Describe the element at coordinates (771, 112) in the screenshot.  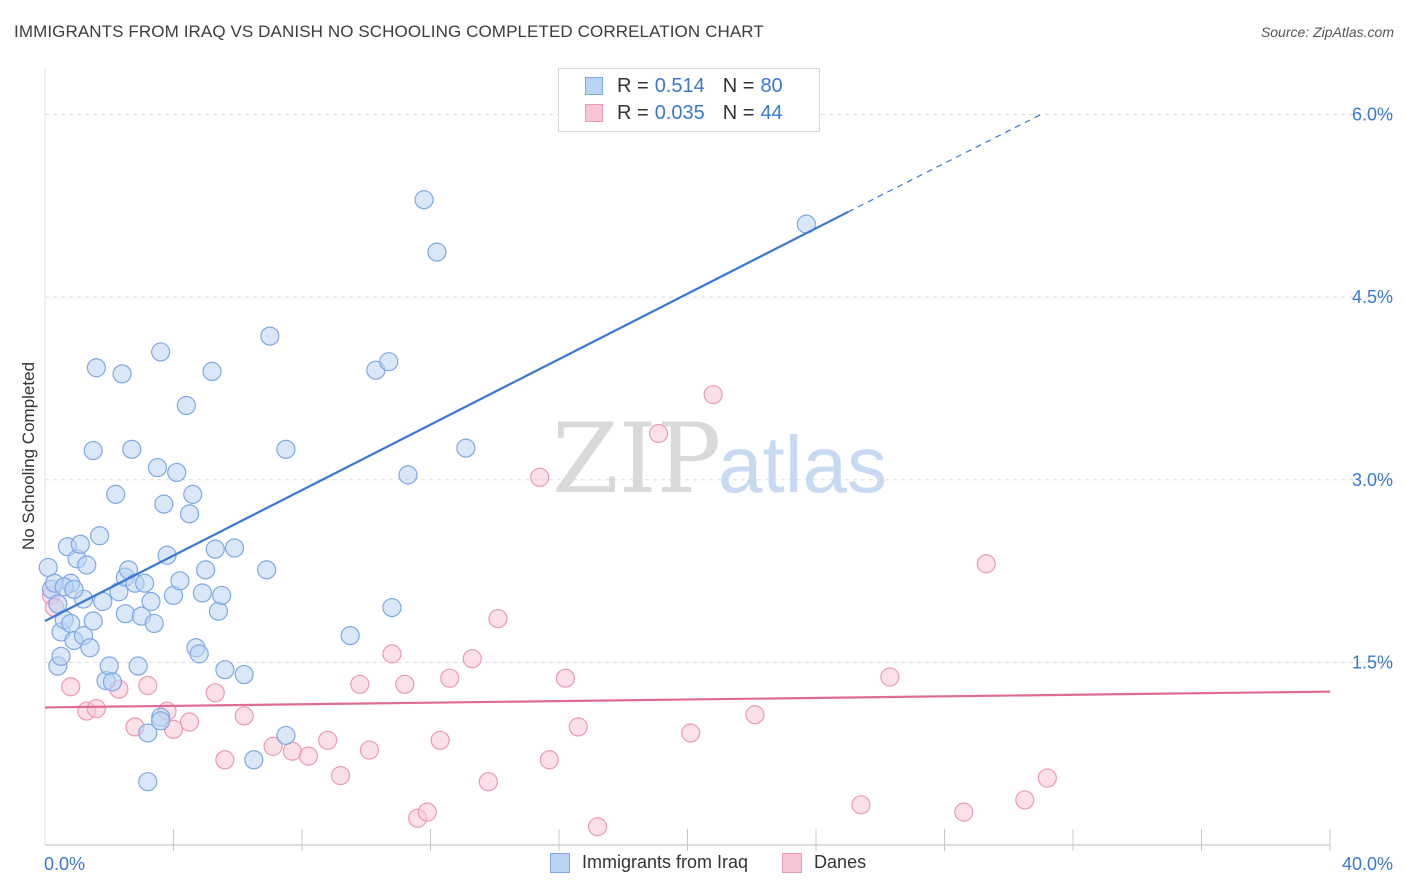
I see `legend-n-value: 44` at that location.